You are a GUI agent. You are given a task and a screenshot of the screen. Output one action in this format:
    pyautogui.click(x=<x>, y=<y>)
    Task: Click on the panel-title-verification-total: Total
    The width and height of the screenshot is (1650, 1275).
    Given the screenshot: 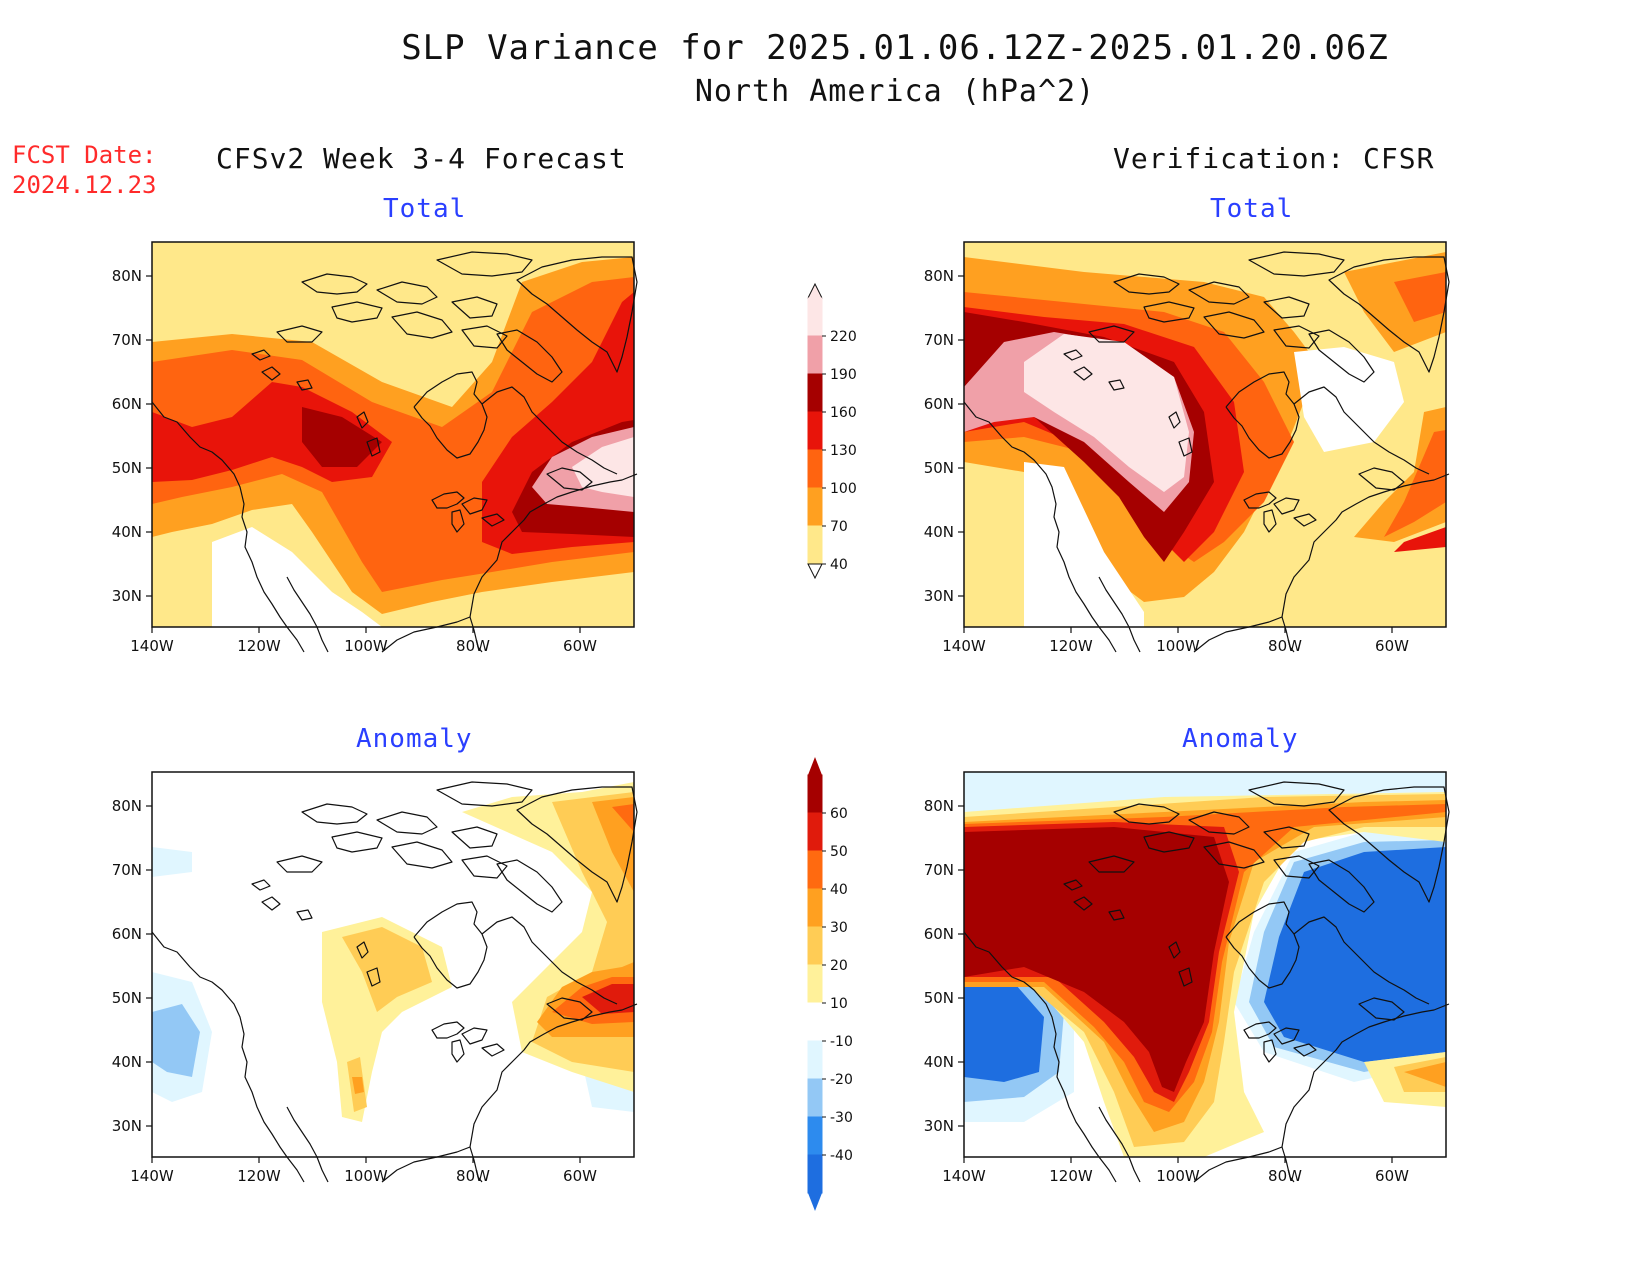 What is the action you would take?
    pyautogui.click(x=1252, y=209)
    